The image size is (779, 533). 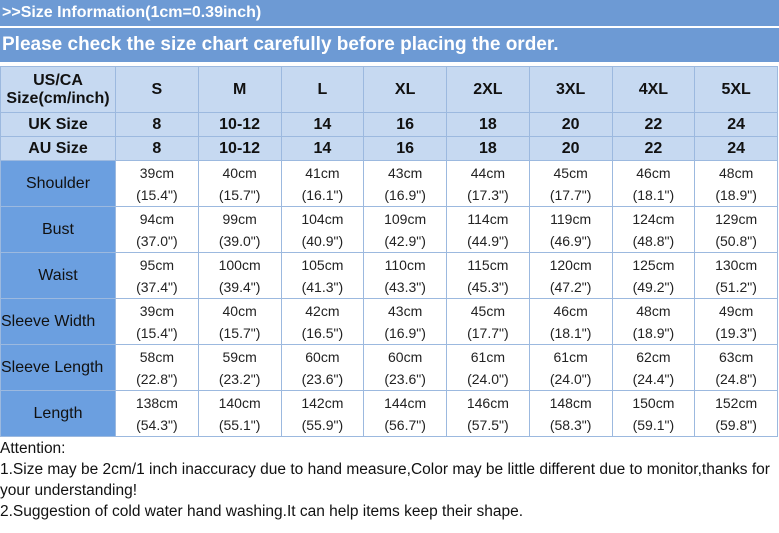 I want to click on inch-value: (37.0"), so click(x=157, y=240).